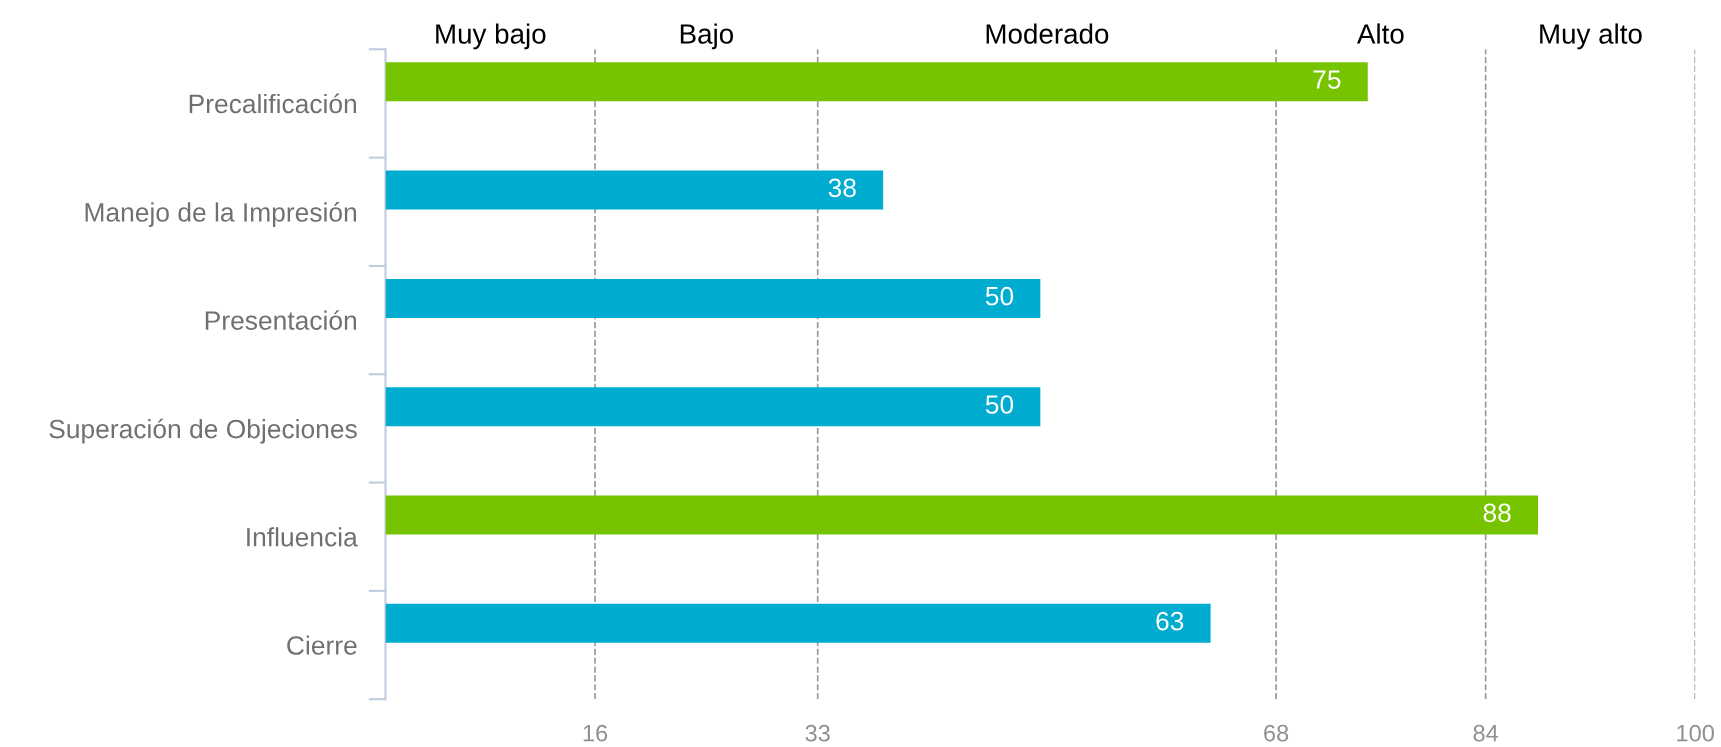 The image size is (1721, 747). I want to click on y-tick-label: Cierre, so click(322, 645).